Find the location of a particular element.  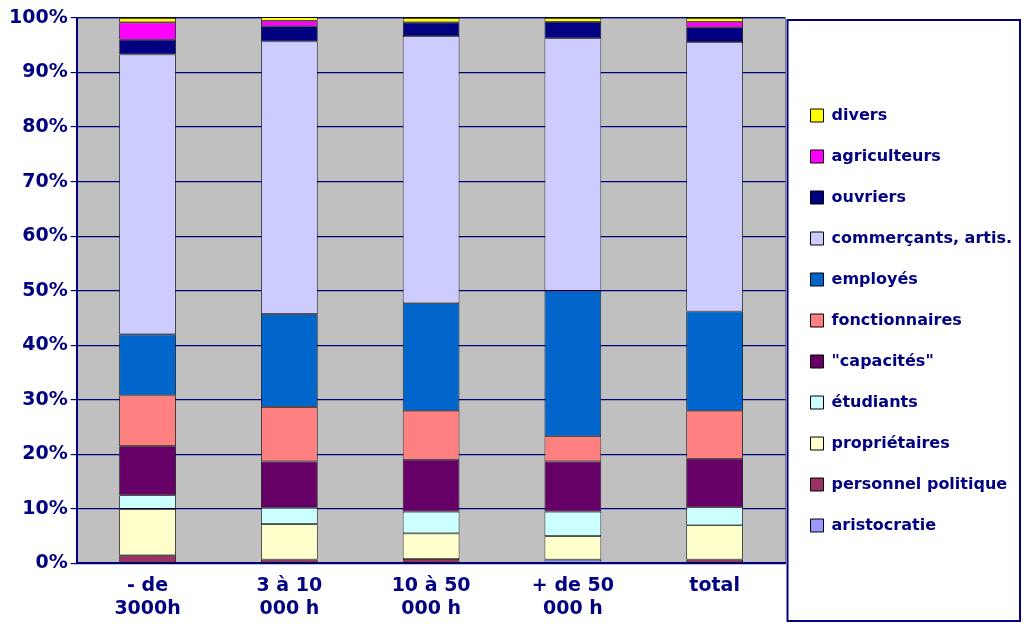

legend-label: ouvriers is located at coordinates (868, 196).